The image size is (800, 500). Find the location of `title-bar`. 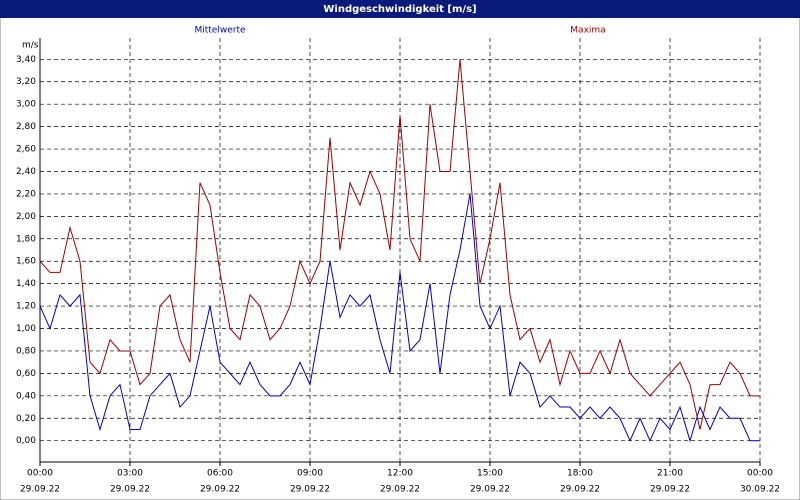

title-bar is located at coordinates (400, 9).